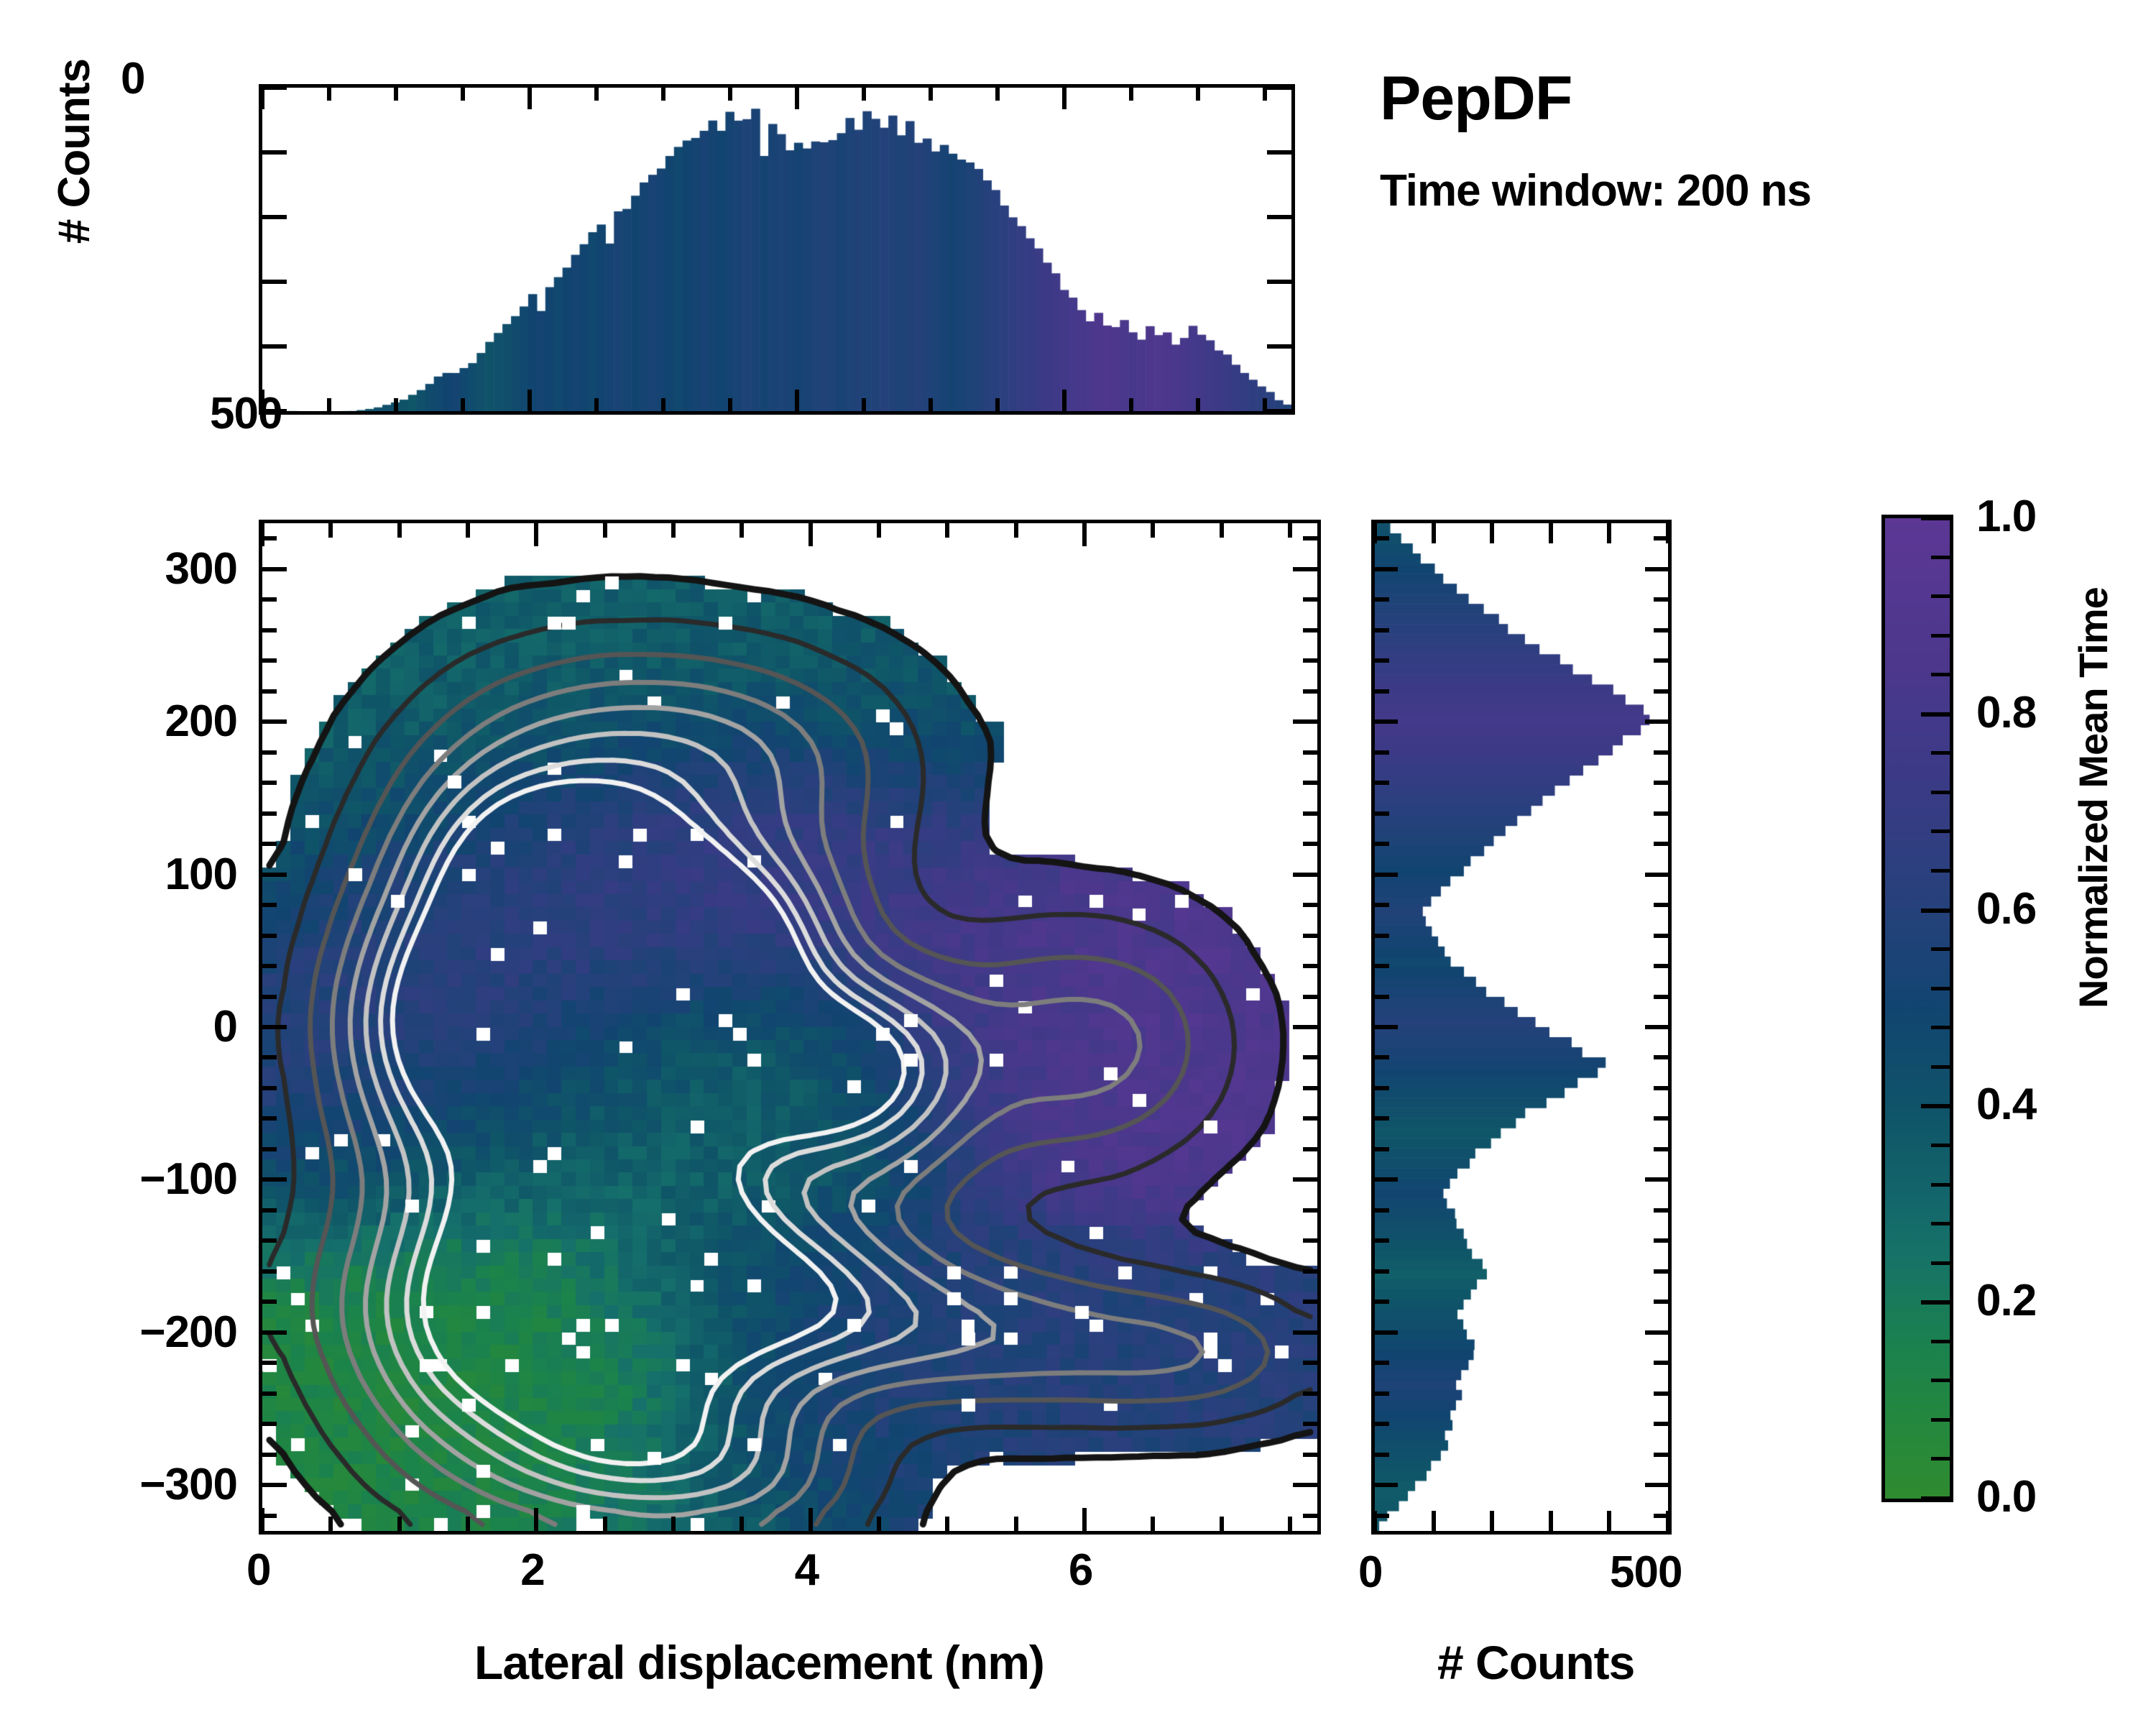  Describe the element at coordinates (201, 568) in the screenshot. I see `main-ytick-300: 300` at that location.